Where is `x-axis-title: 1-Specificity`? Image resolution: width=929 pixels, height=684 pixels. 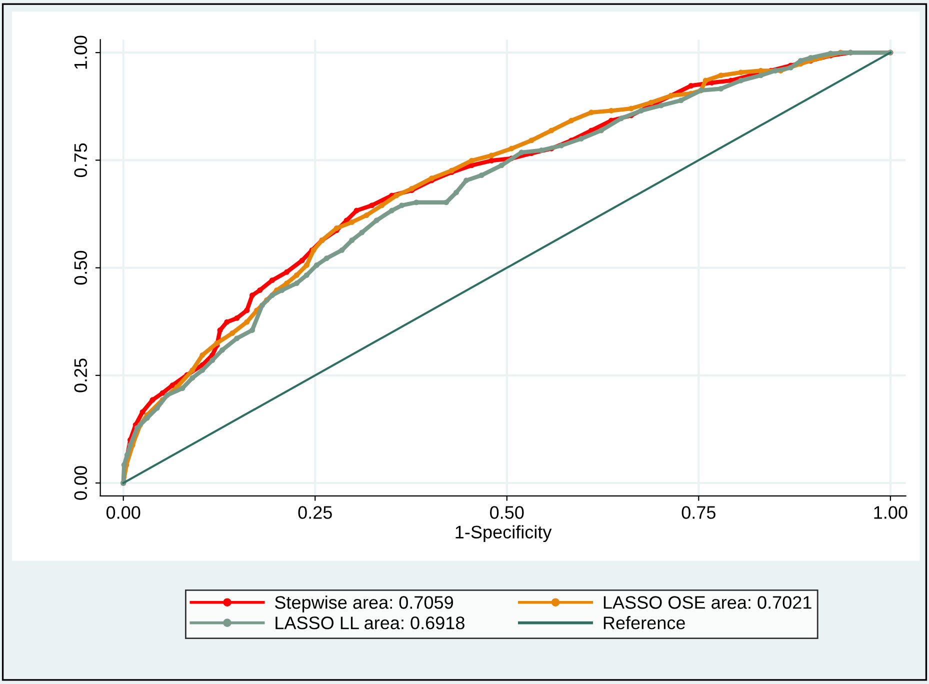
x-axis-title: 1-Specificity is located at coordinates (504, 533).